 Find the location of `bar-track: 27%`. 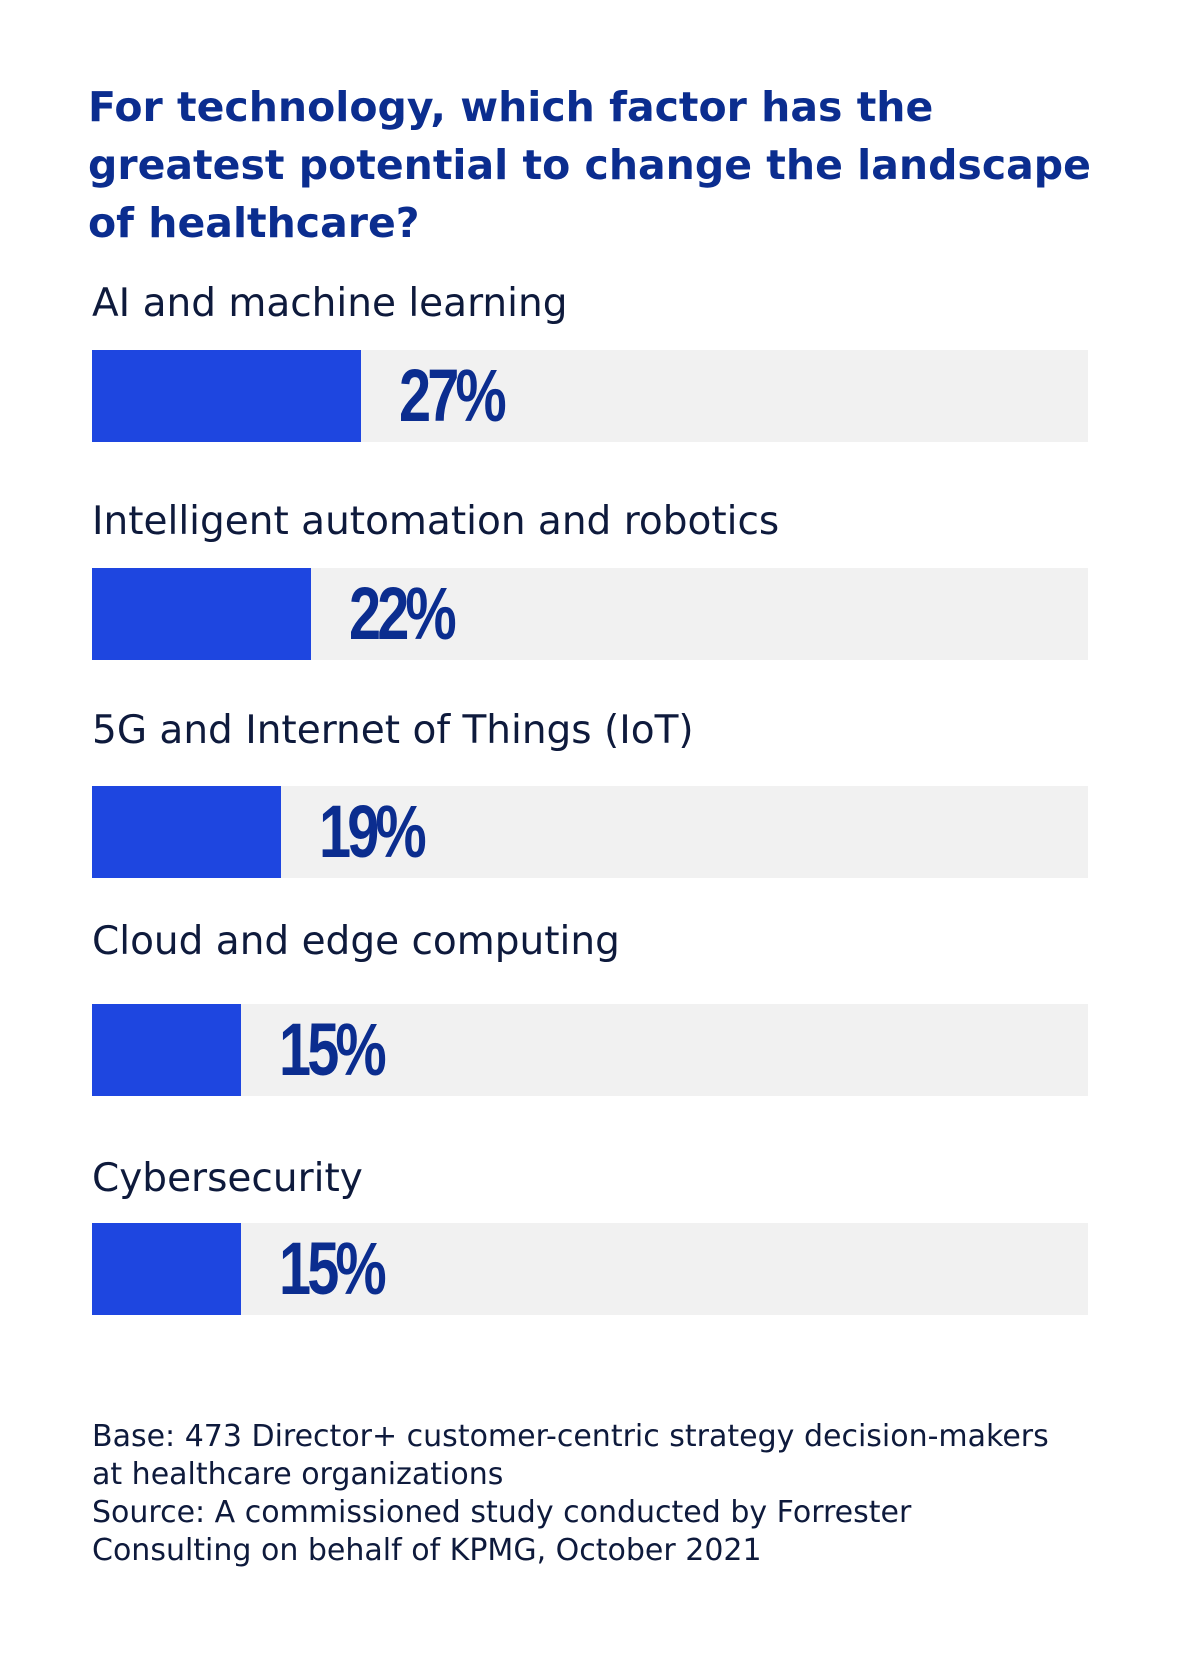

bar-track: 27% is located at coordinates (590, 396).